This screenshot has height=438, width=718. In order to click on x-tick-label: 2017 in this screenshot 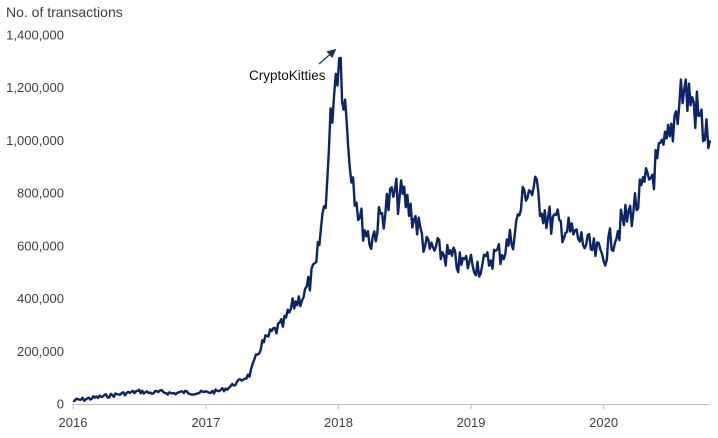, I will do `click(205, 422)`.